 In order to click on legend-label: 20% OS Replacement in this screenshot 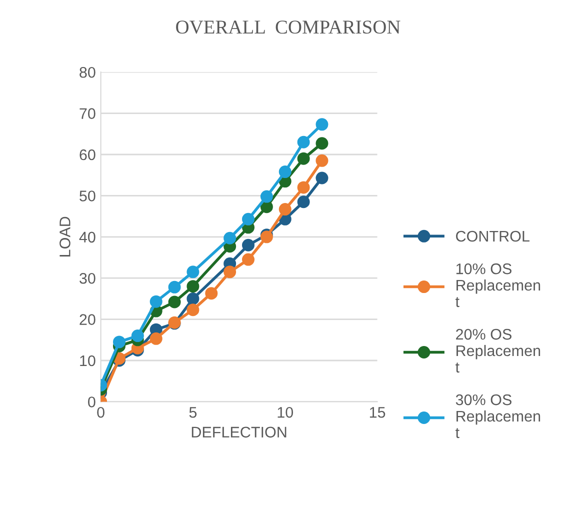, I will do `click(498, 350)`.